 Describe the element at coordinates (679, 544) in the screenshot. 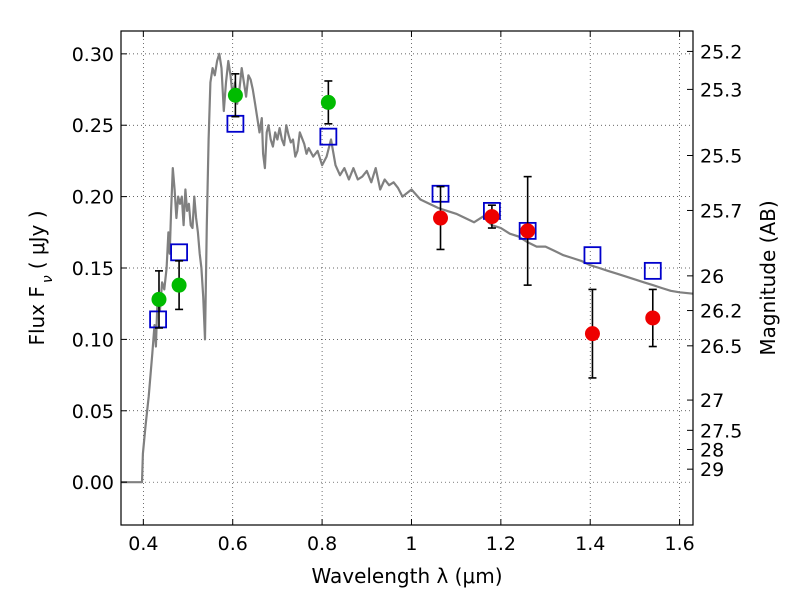

I see `x-tick-label: 1.6` at that location.